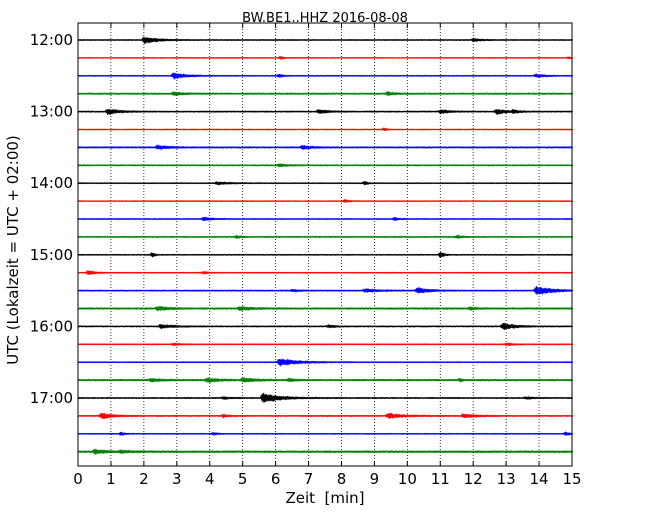 Image resolution: width=650 pixels, height=520 pixels. What do you see at coordinates (78, 479) in the screenshot?
I see `x-tick-label: 0` at bounding box center [78, 479].